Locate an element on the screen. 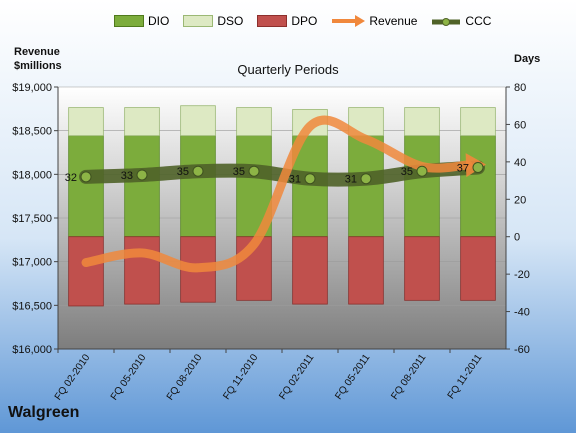  legend-swatch-ccc is located at coordinates (446, 21).